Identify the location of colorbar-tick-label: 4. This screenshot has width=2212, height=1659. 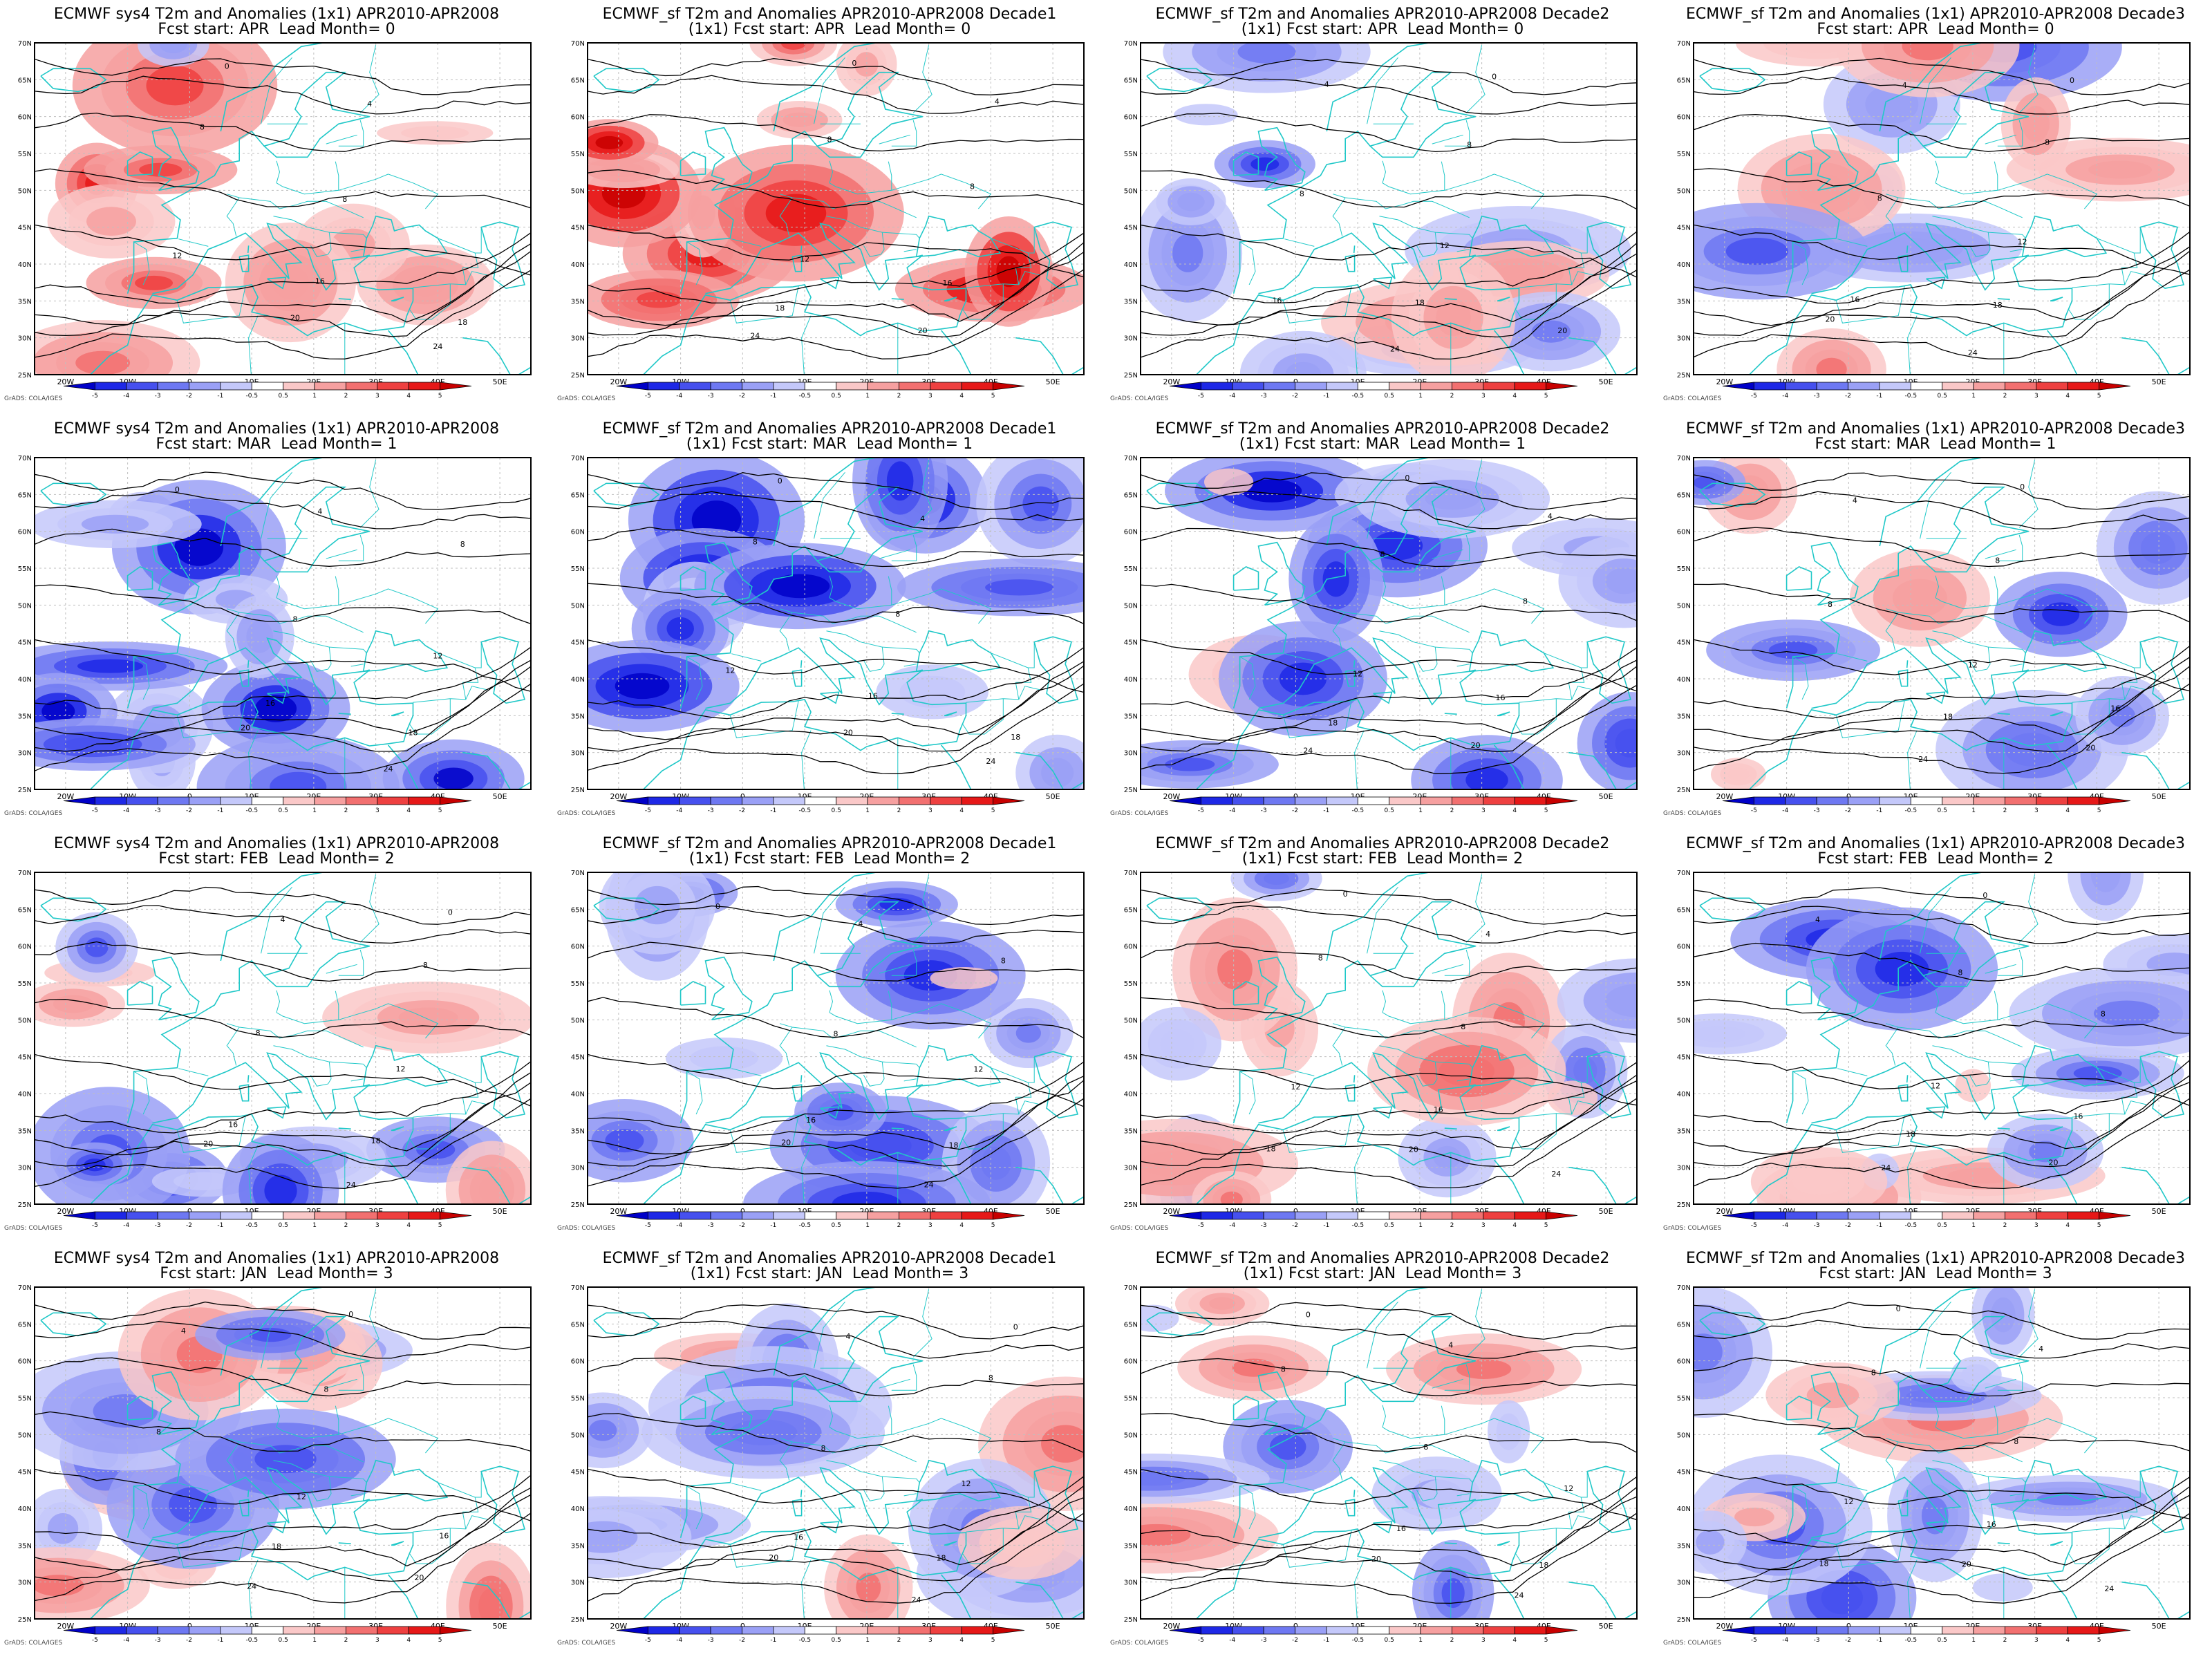
(962, 1225).